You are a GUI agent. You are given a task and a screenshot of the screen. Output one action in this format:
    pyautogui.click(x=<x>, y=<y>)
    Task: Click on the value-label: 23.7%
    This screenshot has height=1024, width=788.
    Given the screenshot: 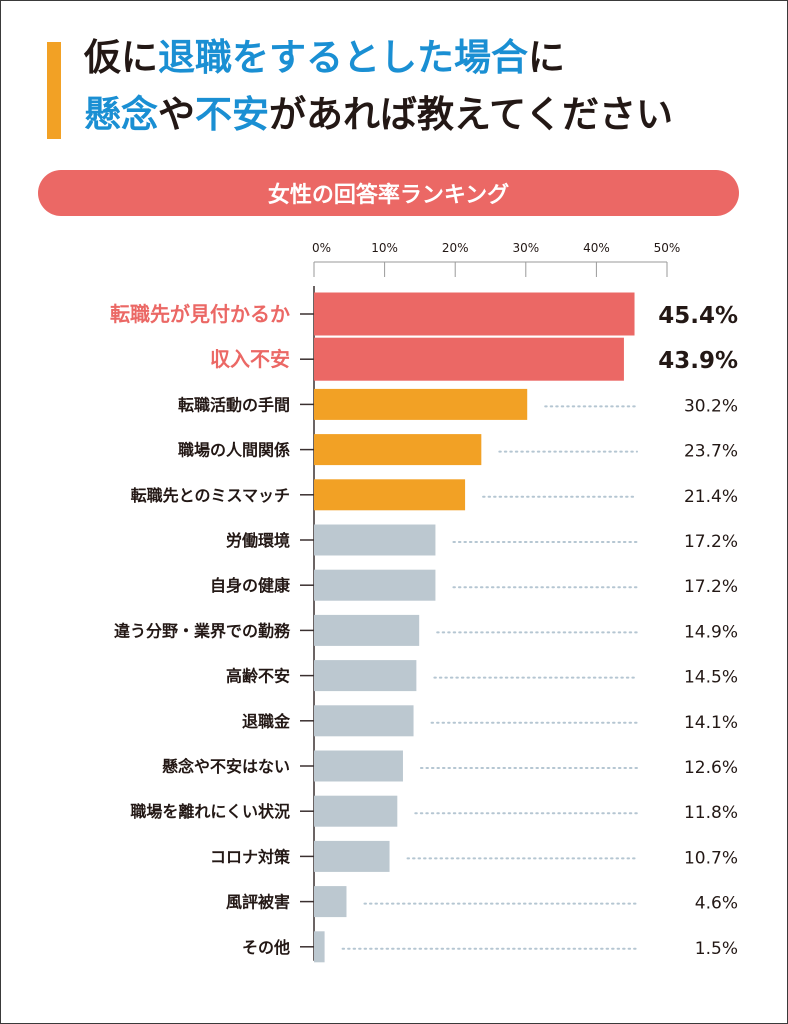 What is the action you would take?
    pyautogui.click(x=711, y=452)
    